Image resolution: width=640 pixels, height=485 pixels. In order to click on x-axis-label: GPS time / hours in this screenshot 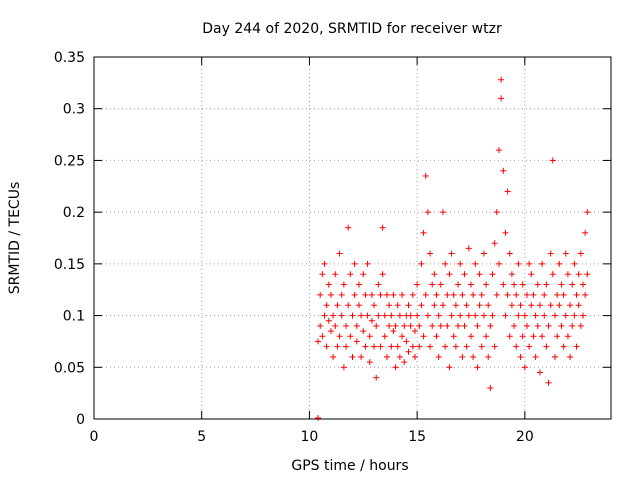, I will do `click(349, 466)`.